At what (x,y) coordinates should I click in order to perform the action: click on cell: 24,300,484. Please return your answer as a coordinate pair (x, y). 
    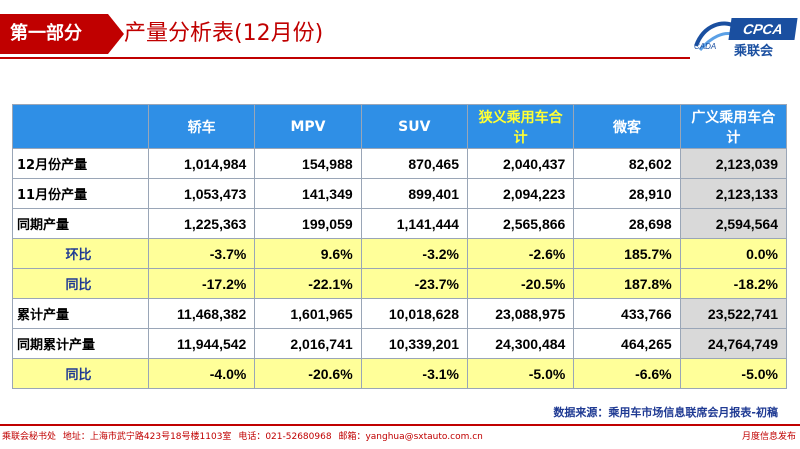
    Looking at the image, I should click on (520, 343).